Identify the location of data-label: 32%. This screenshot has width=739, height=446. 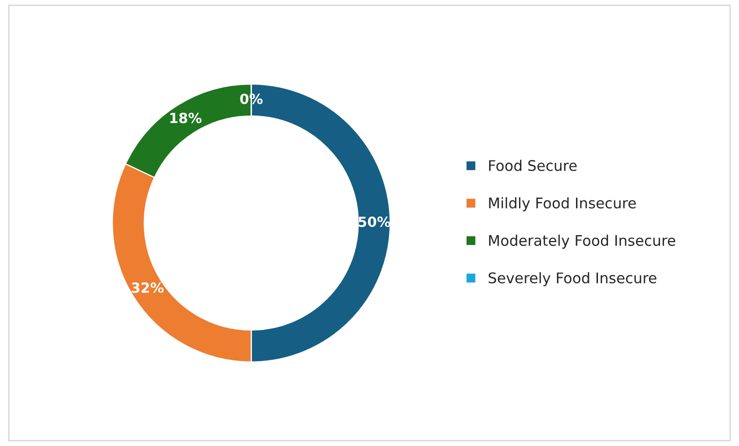
(148, 287).